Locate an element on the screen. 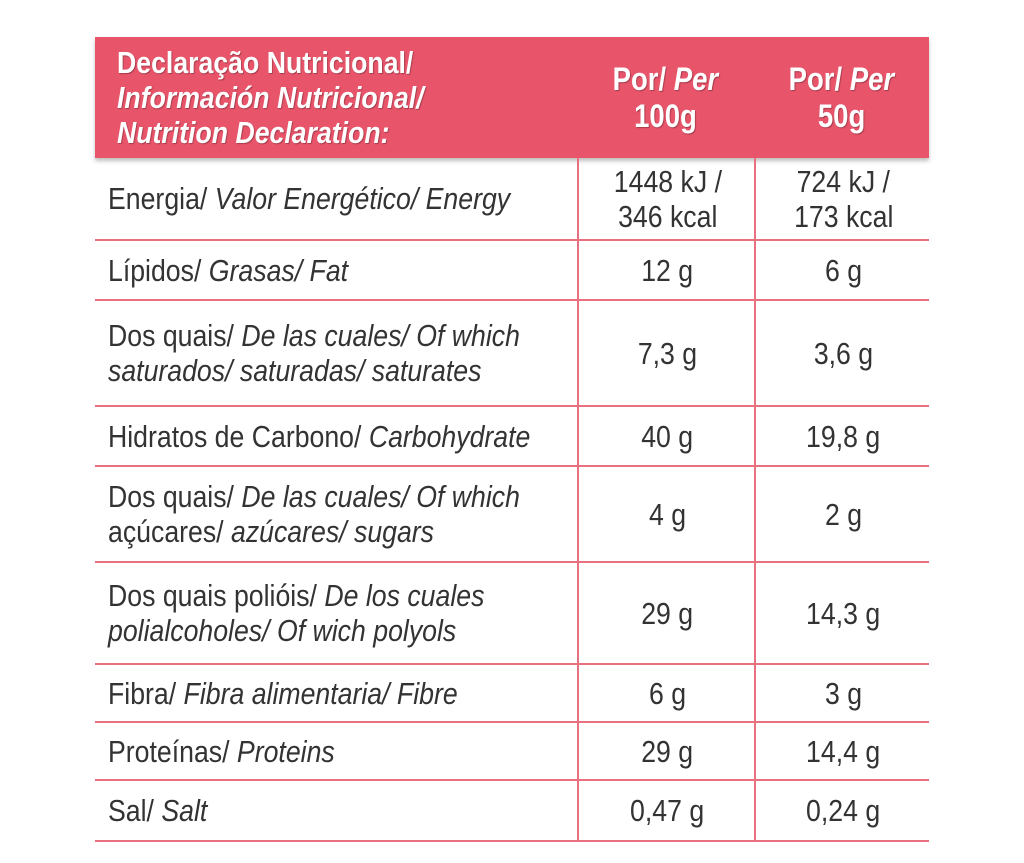 The width and height of the screenshot is (1024, 863). nutrient-label: Lípidos/ Grasas/ Fat is located at coordinates (343, 270).